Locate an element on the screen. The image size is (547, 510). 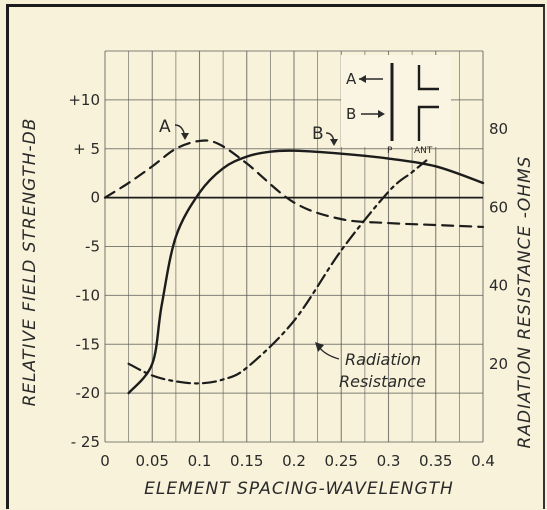
inset-label-p: P is located at coordinates (390, 151).